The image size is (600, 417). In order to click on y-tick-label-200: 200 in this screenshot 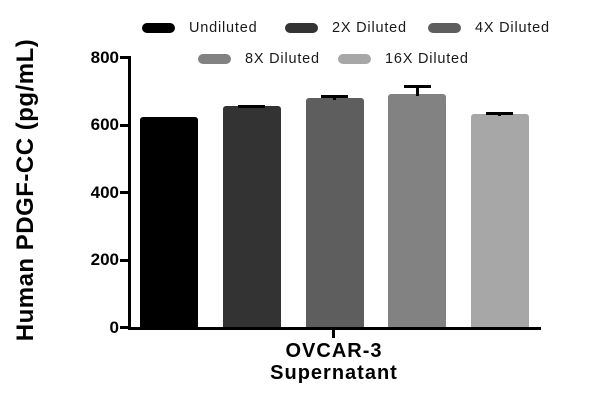, I will do `click(104, 259)`.